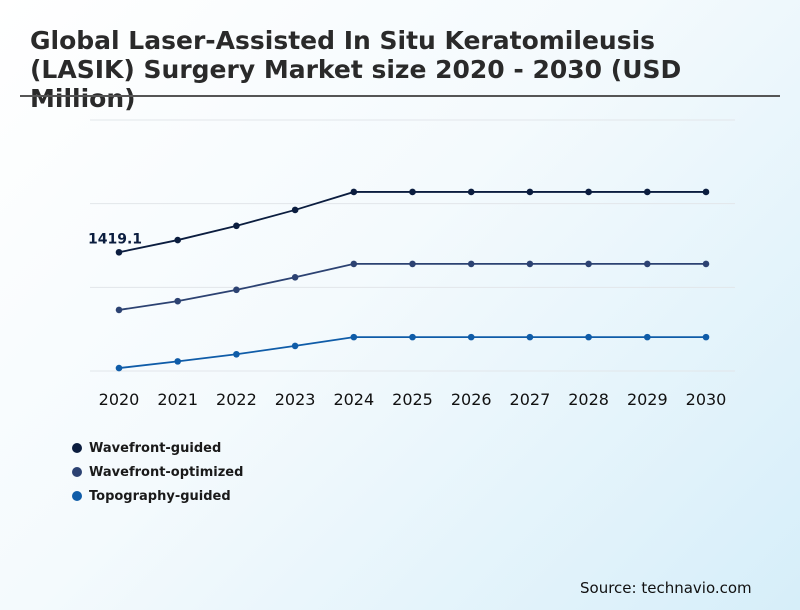 This screenshot has height=610, width=800. Describe the element at coordinates (588, 399) in the screenshot. I see `x-tick-label: 2028` at that location.